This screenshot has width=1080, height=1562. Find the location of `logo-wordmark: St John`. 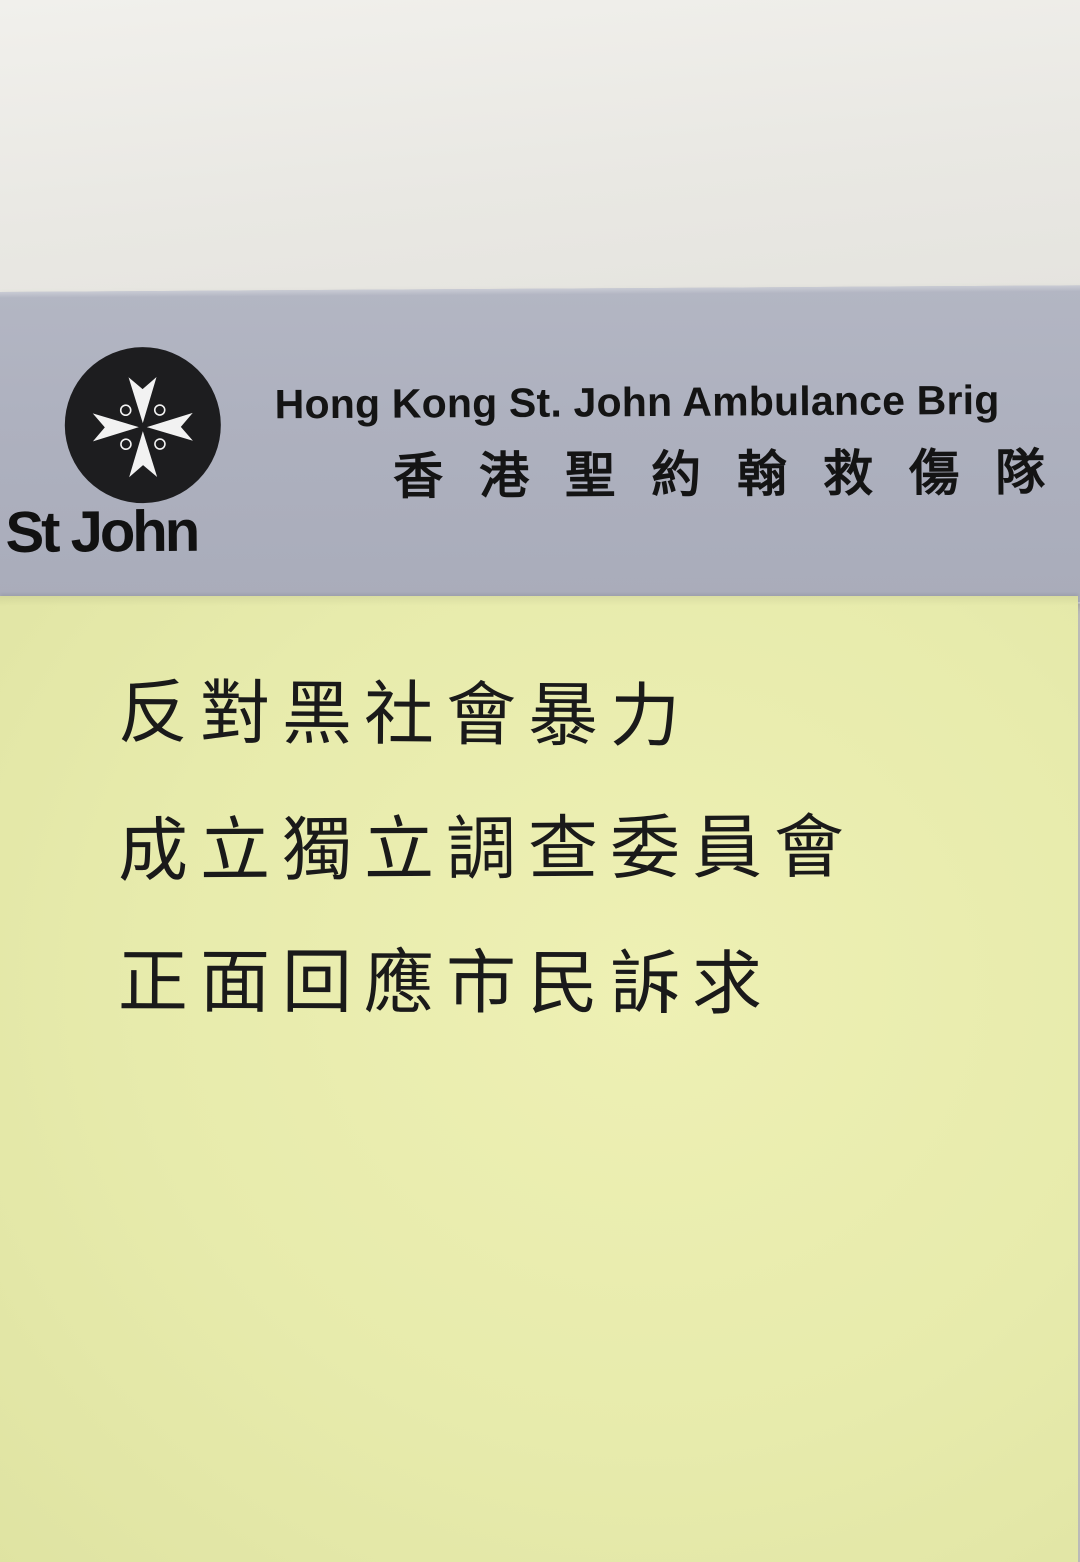

logo-wordmark: St John is located at coordinates (101, 531).